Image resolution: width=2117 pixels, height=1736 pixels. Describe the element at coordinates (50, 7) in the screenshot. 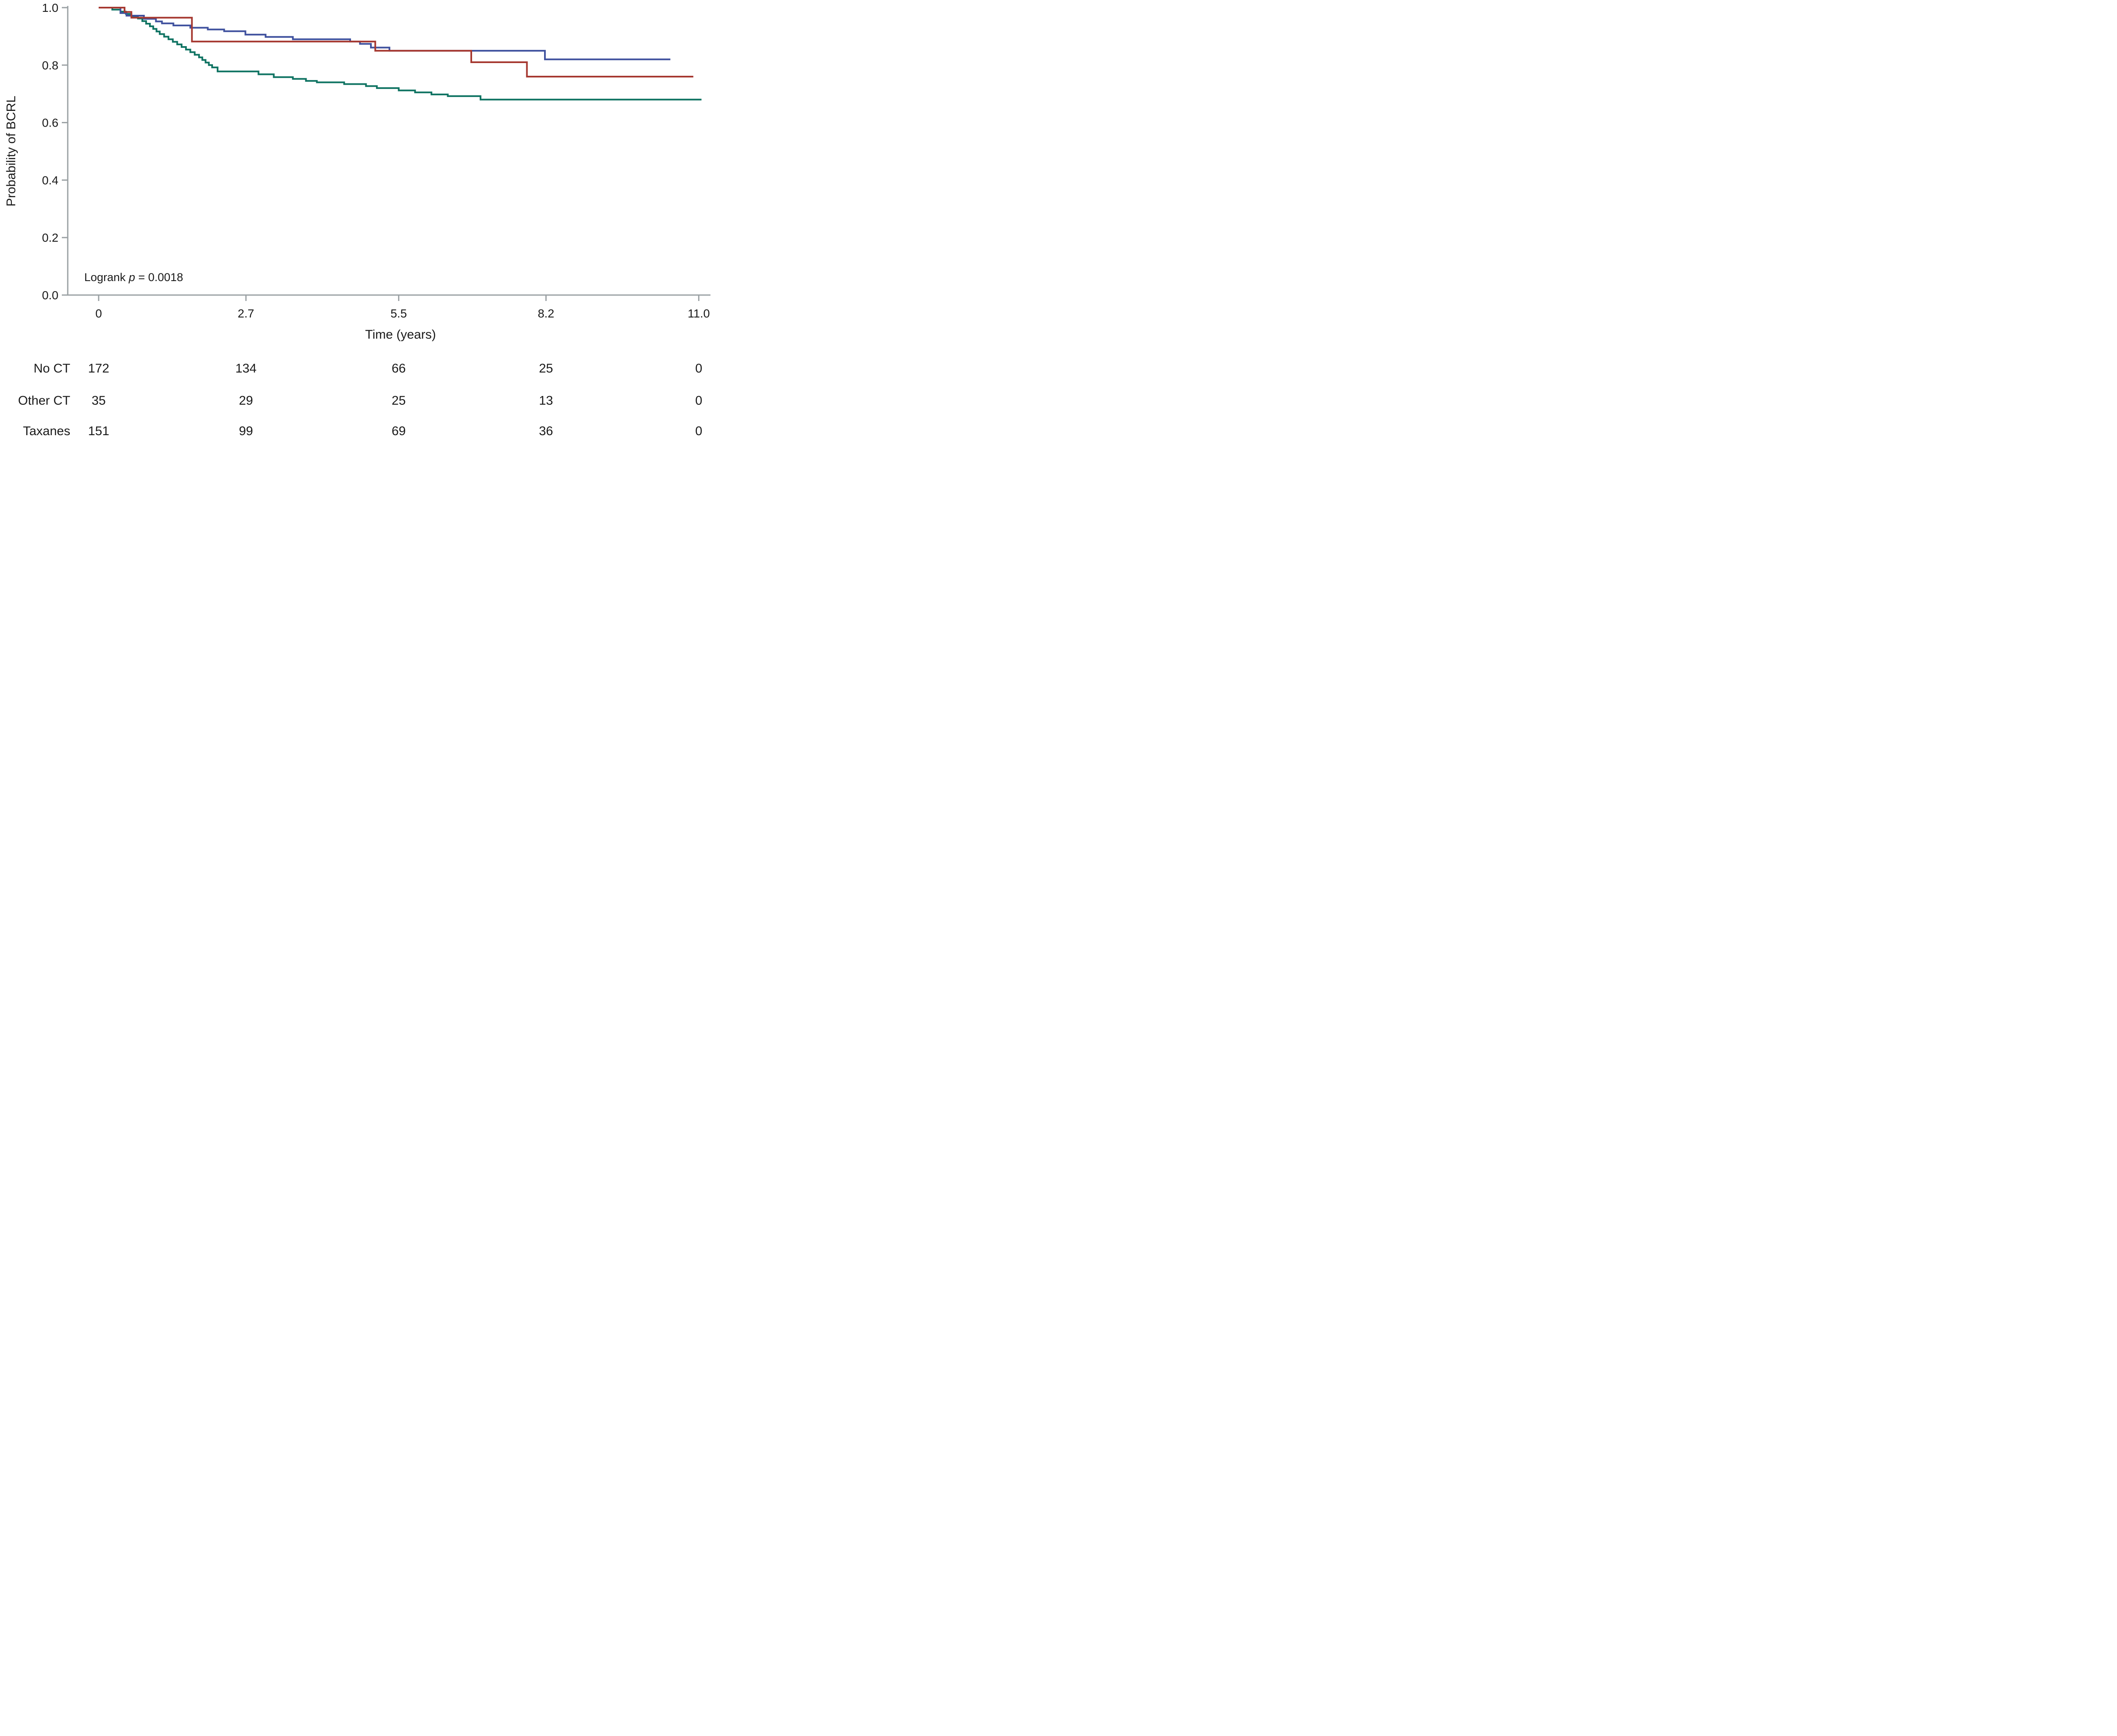

I see `y-tick-label: 1.0` at that location.